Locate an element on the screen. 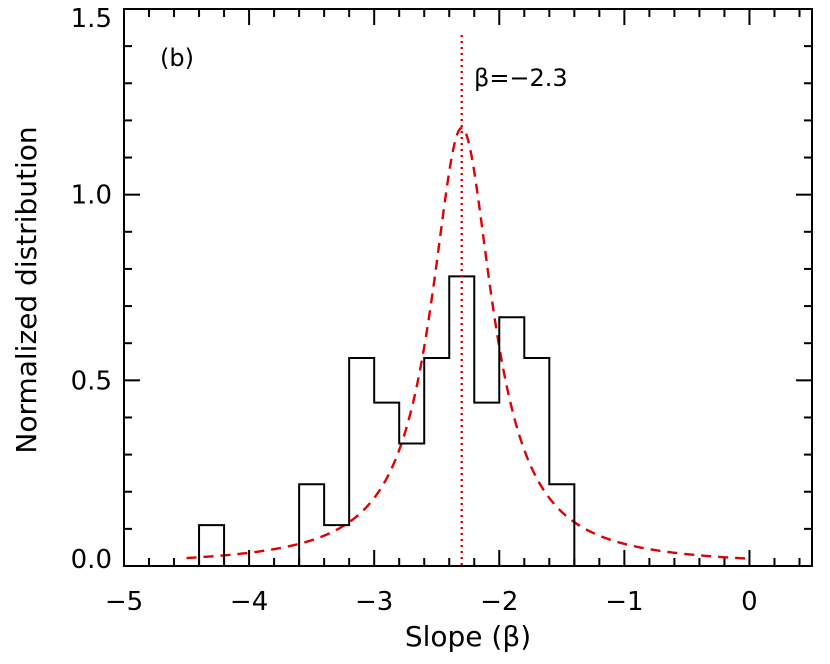 The height and width of the screenshot is (664, 830). y-tick-label: 0.0 is located at coordinates (91, 560).